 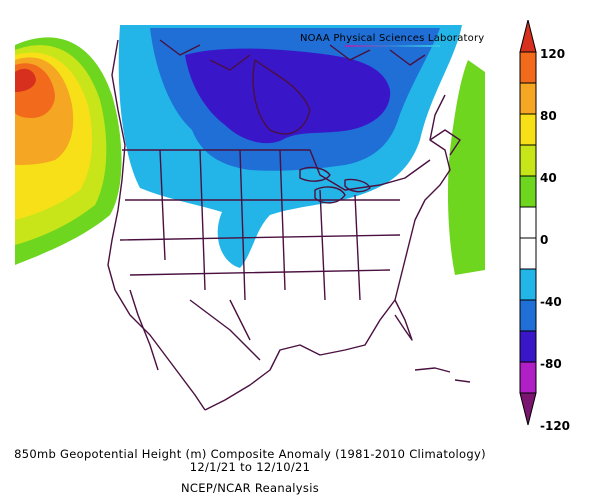 I want to click on colorbar-tick-80: 80, so click(x=548, y=116).